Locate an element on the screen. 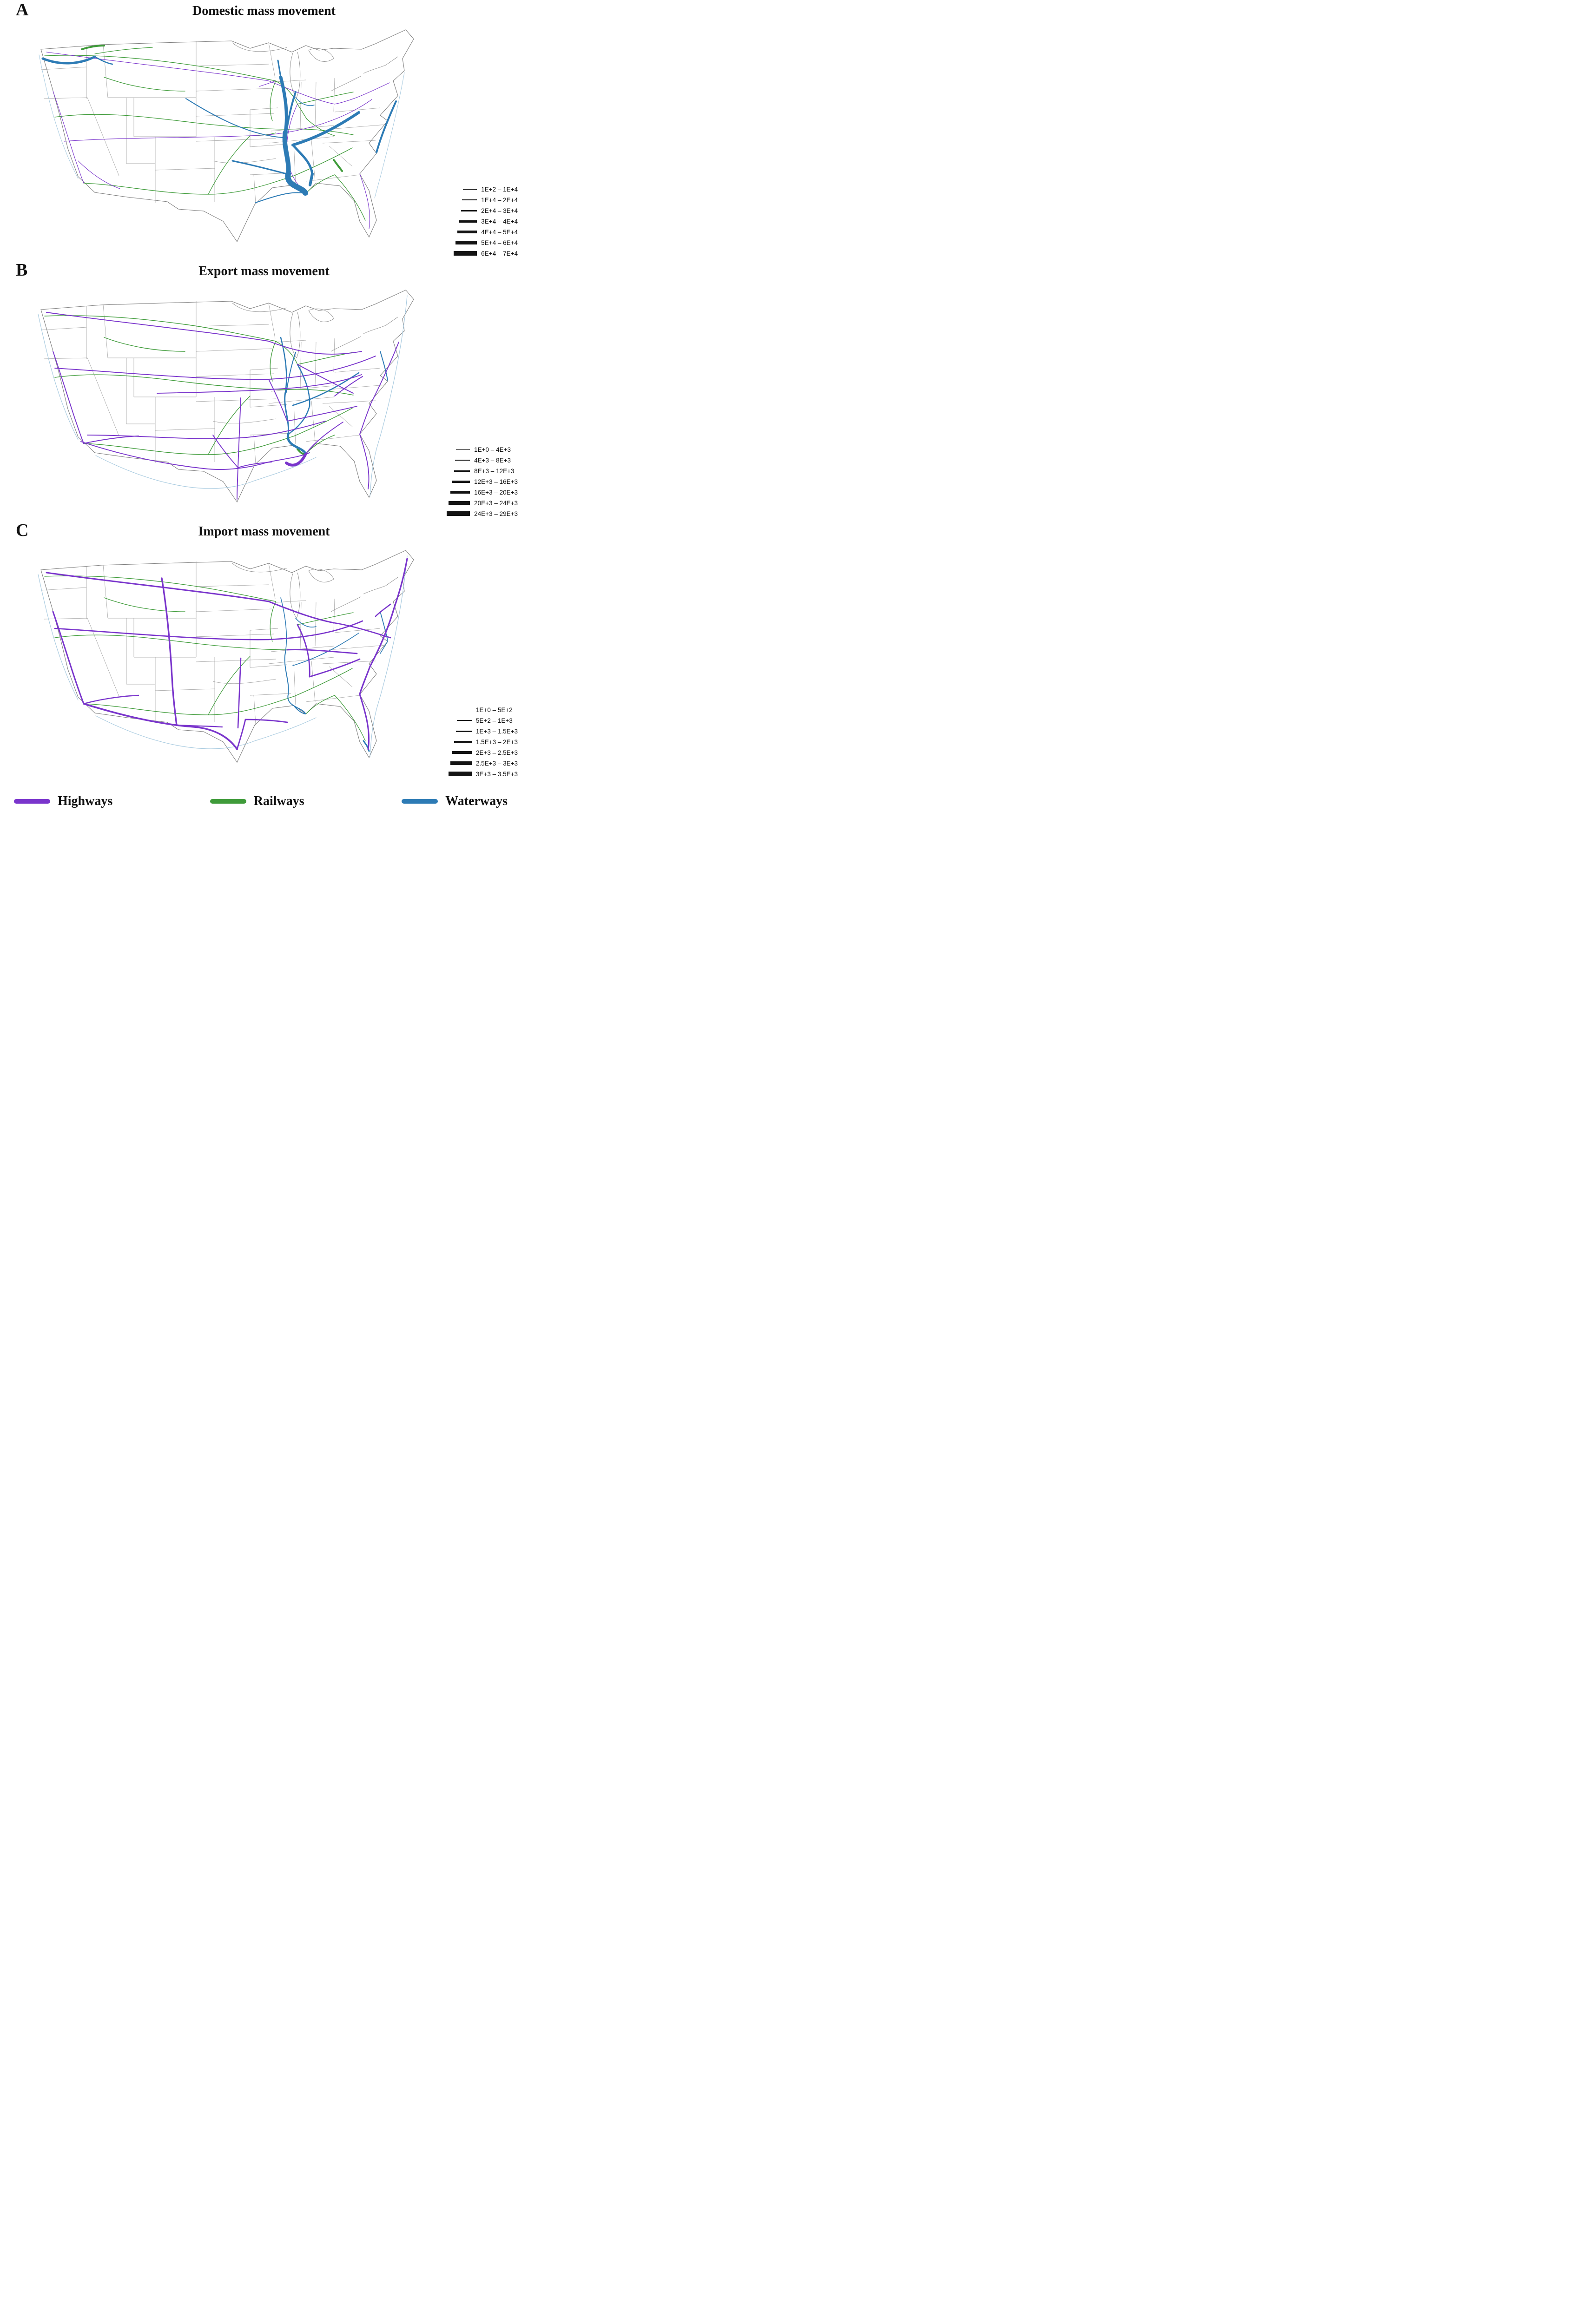 The height and width of the screenshot is (2324, 1584). legend-row: 3E+4 – 4E+4 is located at coordinates (485, 221).